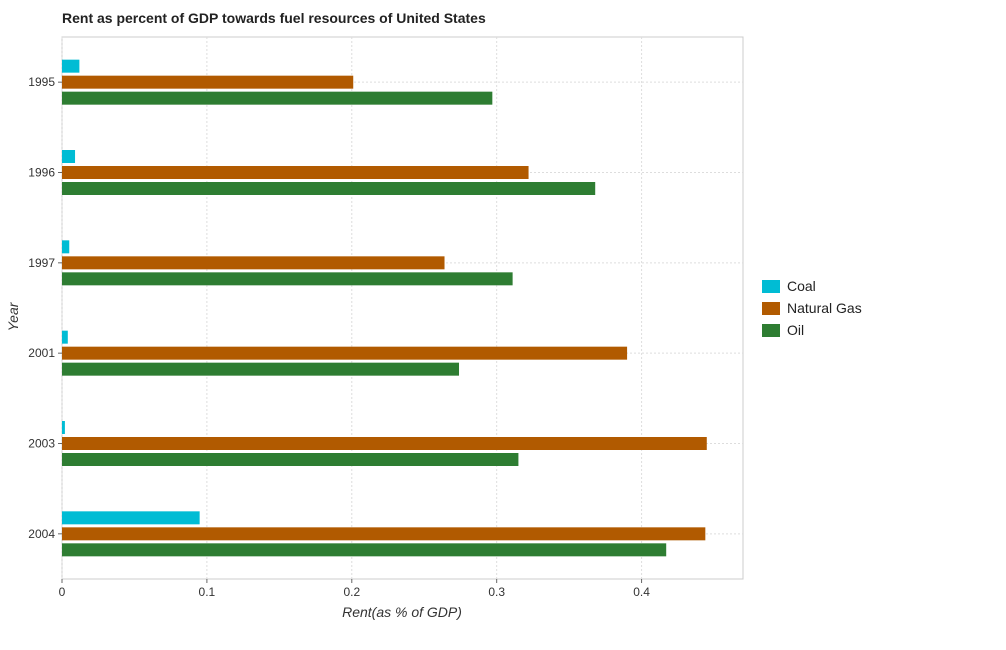 This screenshot has height=650, width=1006. What do you see at coordinates (41, 444) in the screenshot?
I see `y-tick-label: 2003` at bounding box center [41, 444].